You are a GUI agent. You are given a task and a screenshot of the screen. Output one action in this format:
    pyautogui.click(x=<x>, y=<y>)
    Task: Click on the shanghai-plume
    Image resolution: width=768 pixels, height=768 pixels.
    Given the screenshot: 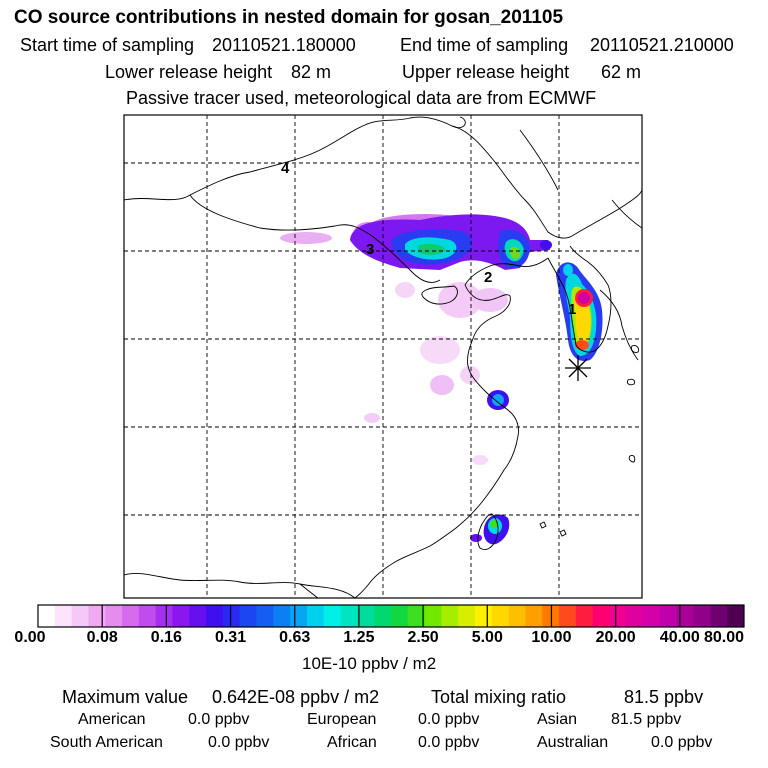 What is the action you would take?
    pyautogui.click(x=498, y=400)
    